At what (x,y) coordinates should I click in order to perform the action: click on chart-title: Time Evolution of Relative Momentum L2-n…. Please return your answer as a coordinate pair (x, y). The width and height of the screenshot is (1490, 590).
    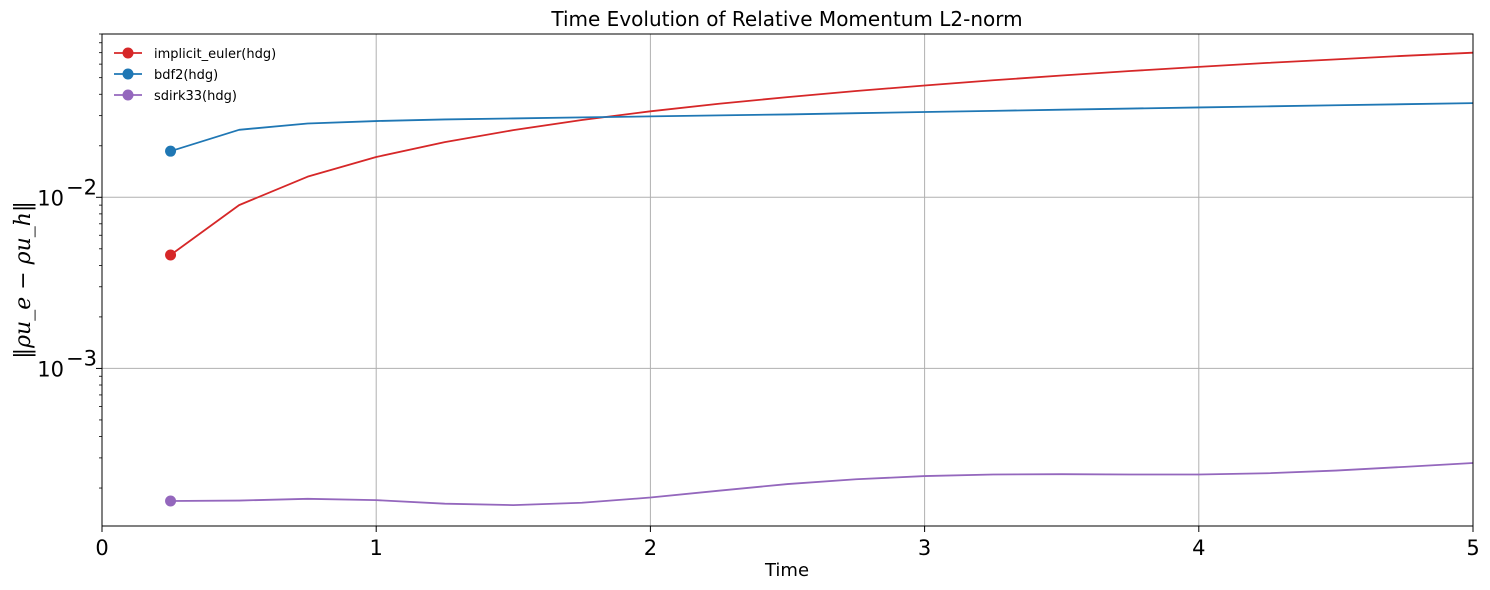
    Looking at the image, I should click on (786, 19).